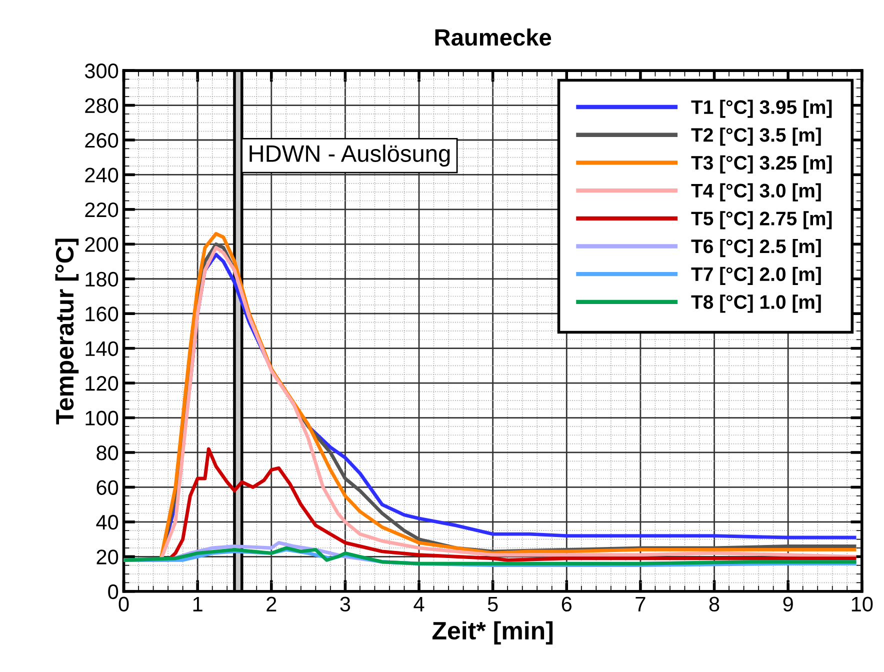  Describe the element at coordinates (492, 632) in the screenshot. I see `x-axis-title: Zeit* [min]` at that location.